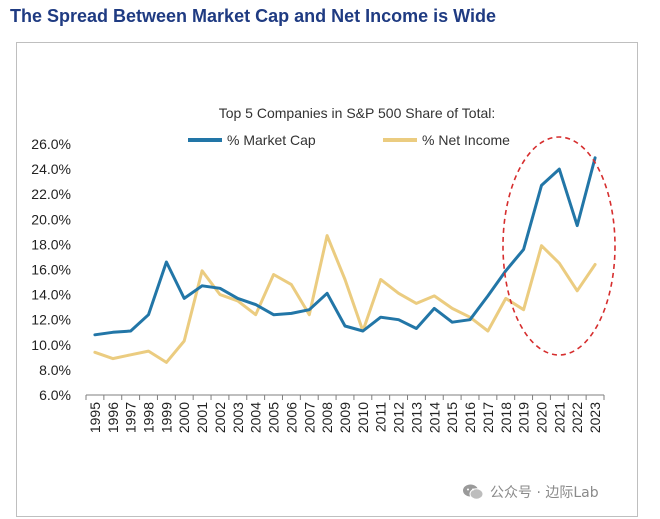 The image size is (660, 519). I want to click on x-tick-label: 2017, so click(488, 417).